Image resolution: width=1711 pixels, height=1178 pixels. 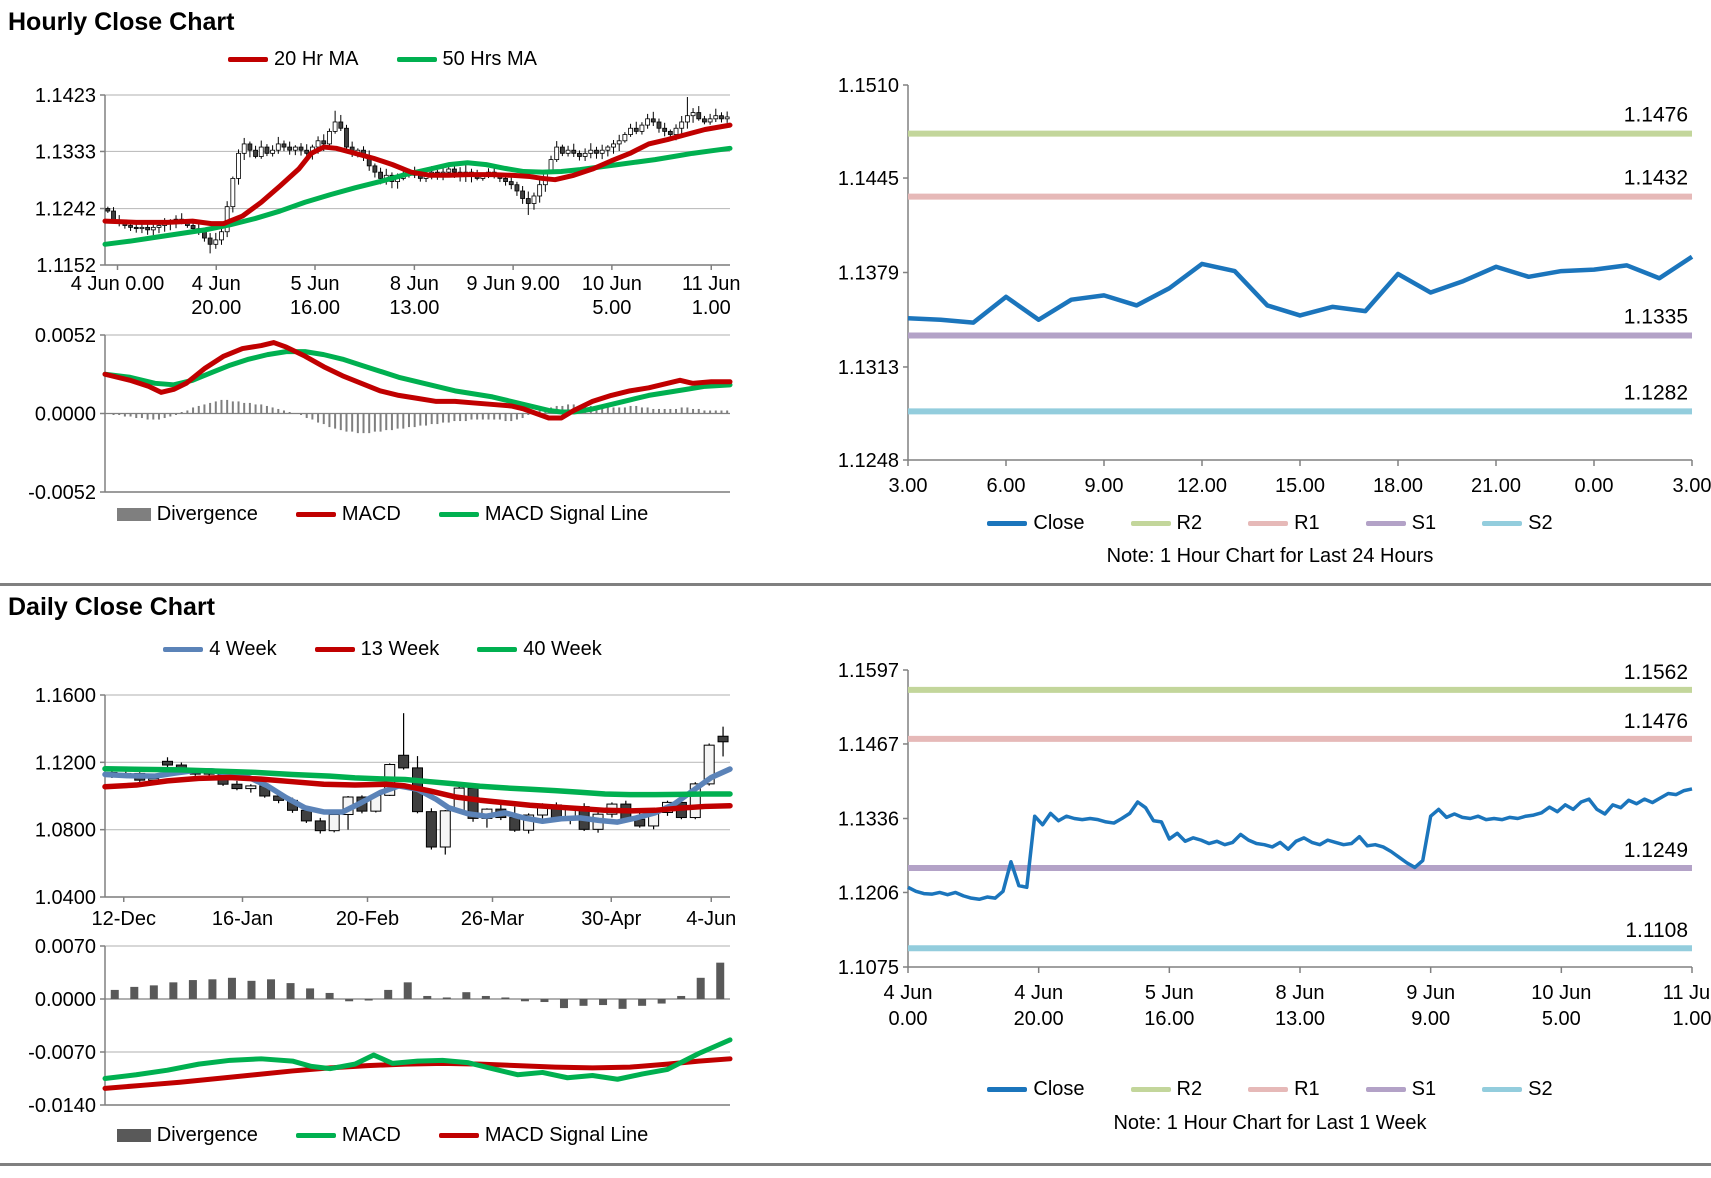 What do you see at coordinates (868, 671) in the screenshot?
I see `svg-text: 1.1597` at bounding box center [868, 671].